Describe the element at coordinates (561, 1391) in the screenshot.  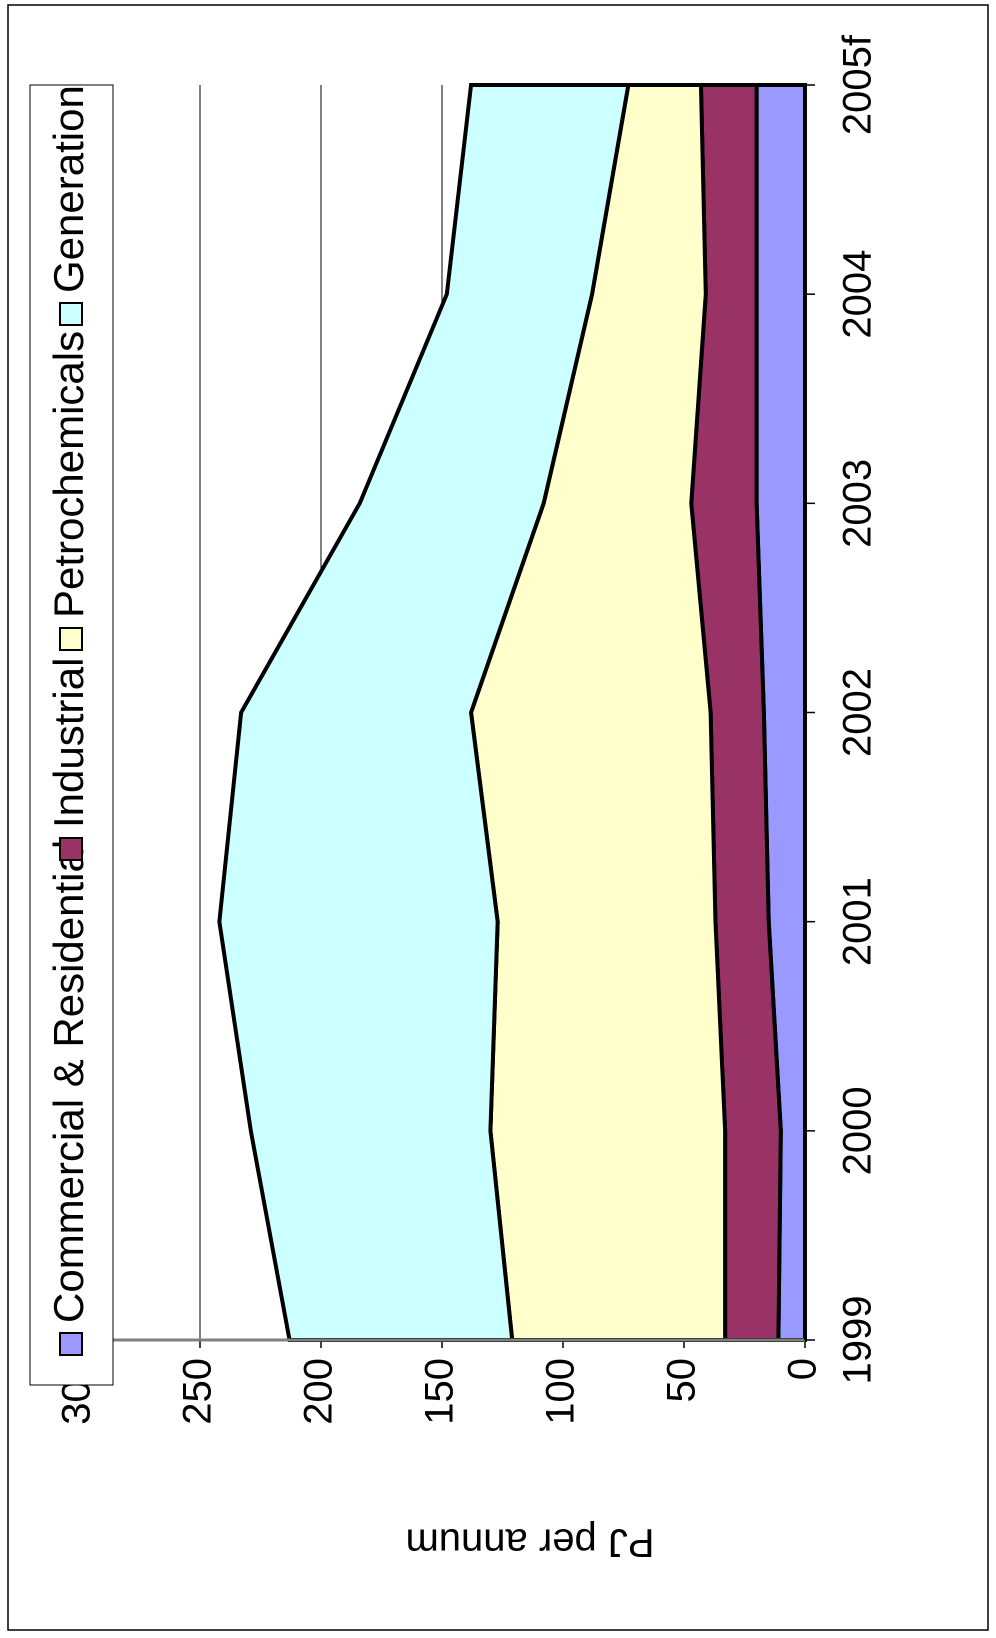
I see `y-tick-label: 100` at that location.